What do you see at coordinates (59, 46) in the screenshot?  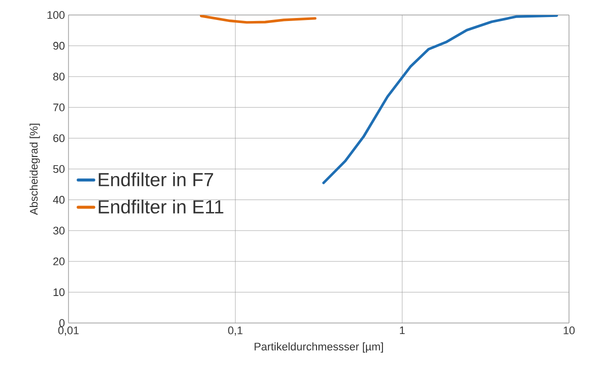 I see `y-tick-label: 90` at bounding box center [59, 46].